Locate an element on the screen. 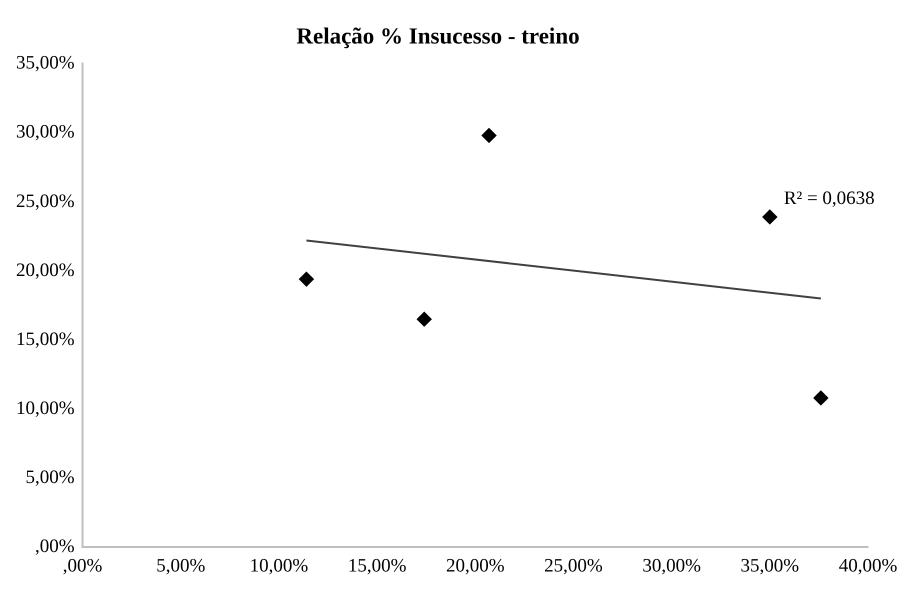  y-tick-label: 10,00% is located at coordinates (45, 409).